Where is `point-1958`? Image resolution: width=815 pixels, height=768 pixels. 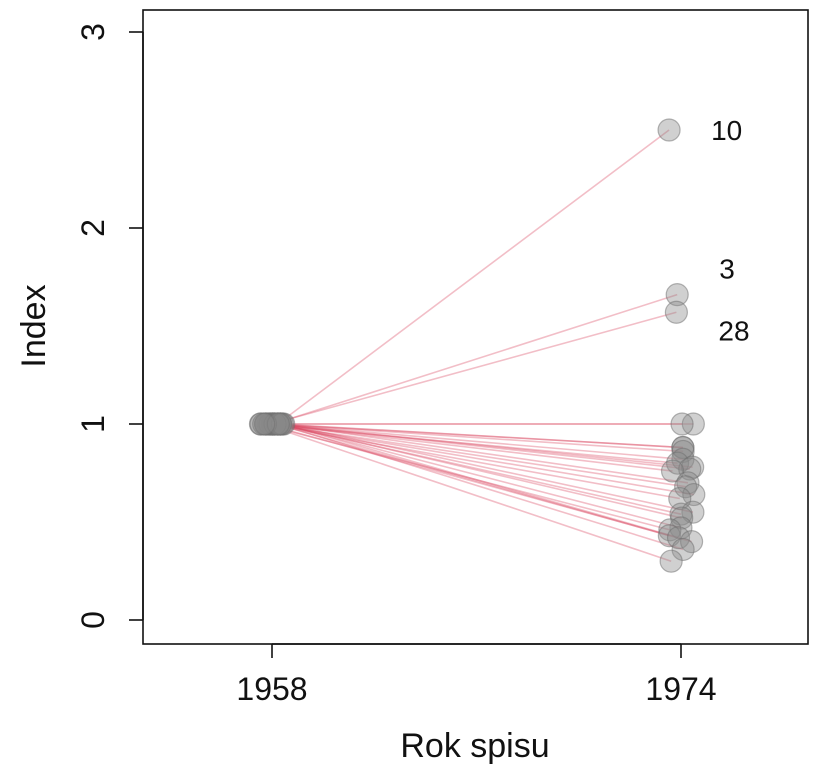
point-1958 is located at coordinates (264, 424).